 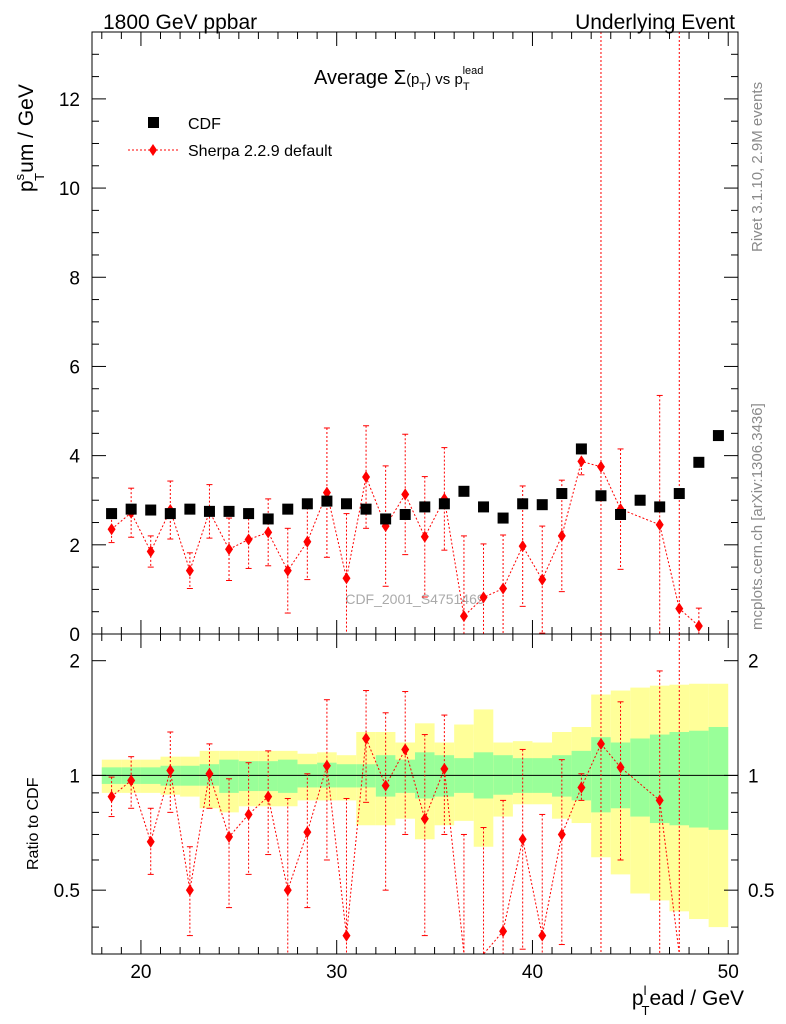 What do you see at coordinates (69, 189) in the screenshot?
I see `y-tick-label: 10` at bounding box center [69, 189].